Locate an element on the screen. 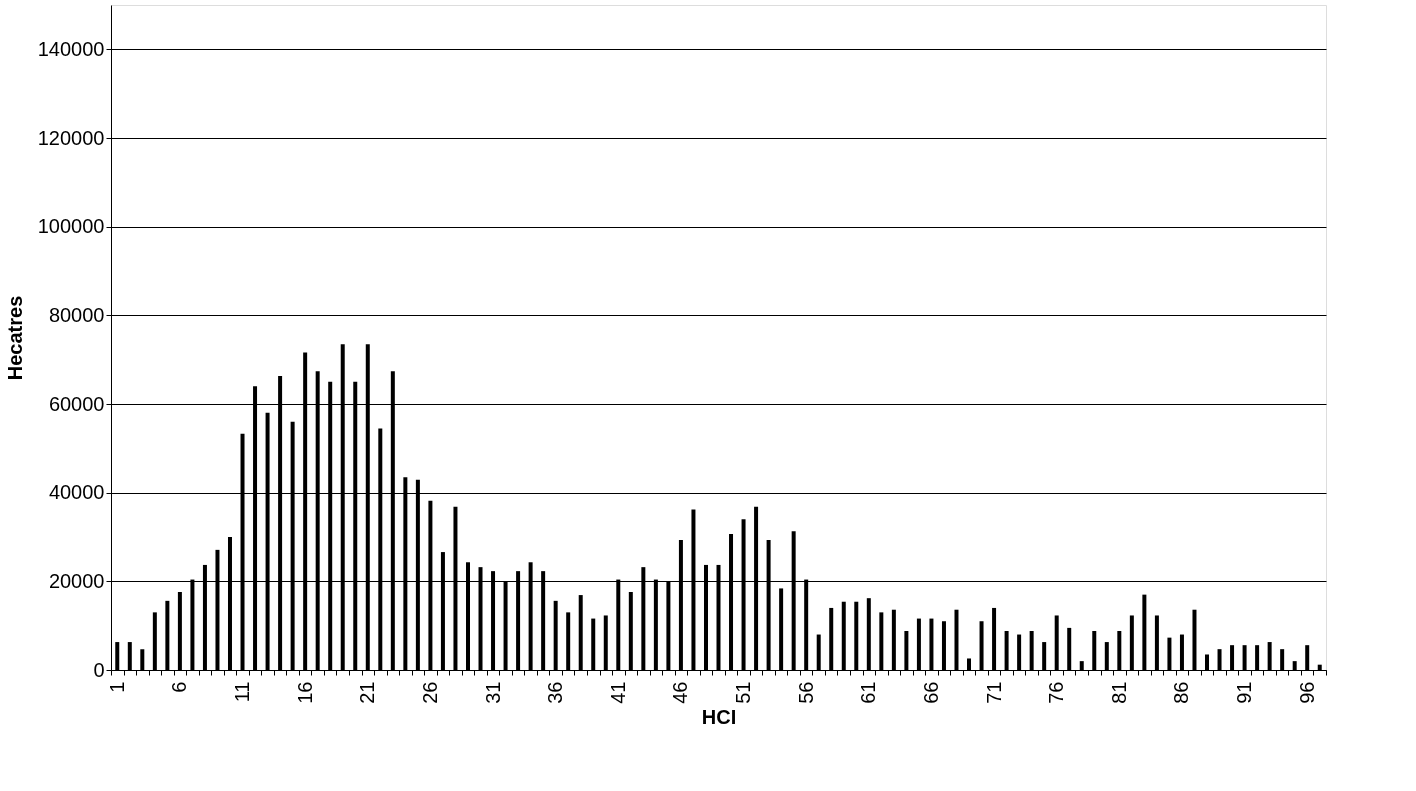 The width and height of the screenshot is (1416, 791). y-tick-label: 100000 is located at coordinates (71, 226).